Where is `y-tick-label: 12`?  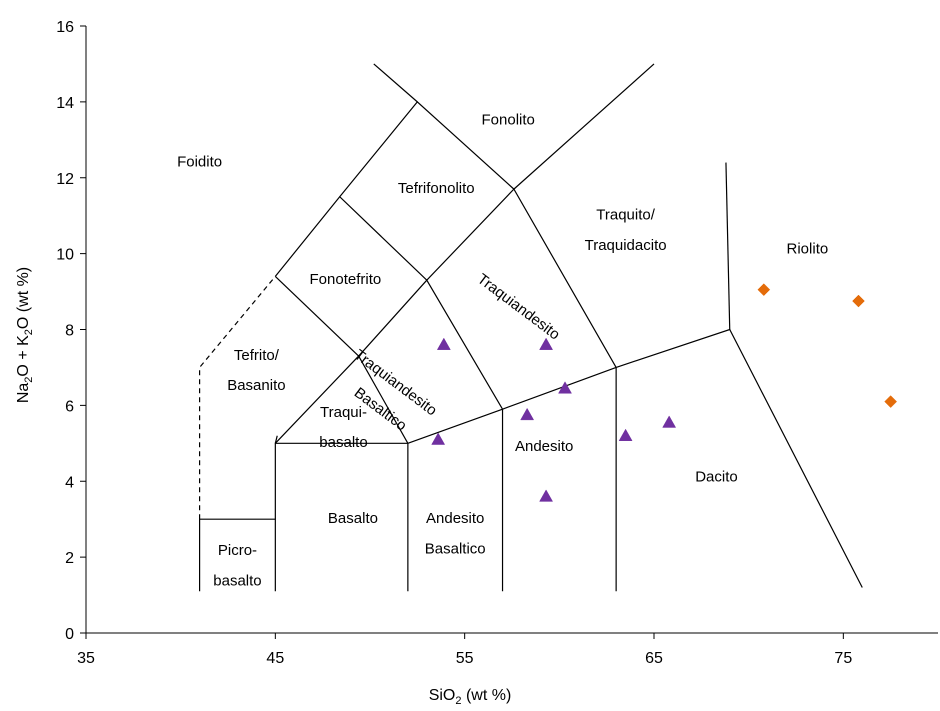
y-tick-label: 12 is located at coordinates (65, 179).